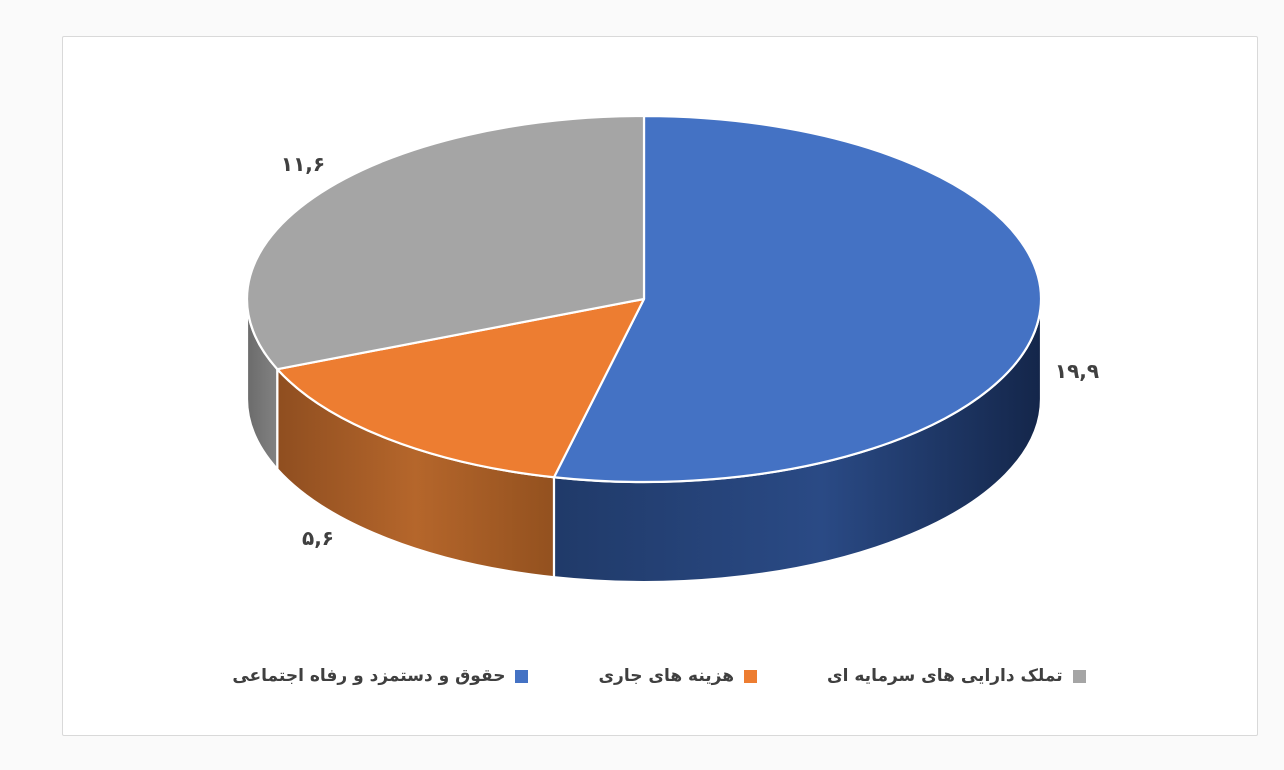 This screenshot has height=770, width=1284. I want to click on data-label-gray-slice: ۱۱,۶, so click(303, 164).